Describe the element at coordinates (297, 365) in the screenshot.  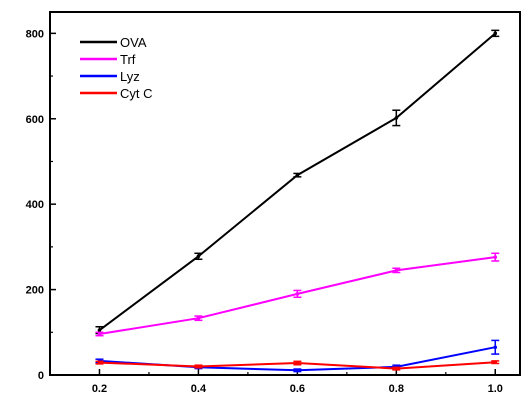
I see `series-cyt-c` at that location.